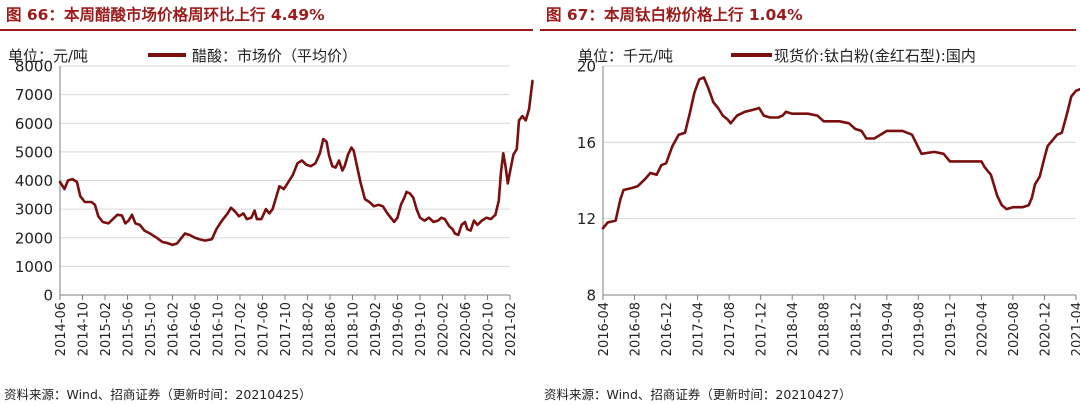  What do you see at coordinates (376, 329) in the screenshot?
I see `x-tick-label: 2019-02` at bounding box center [376, 329].